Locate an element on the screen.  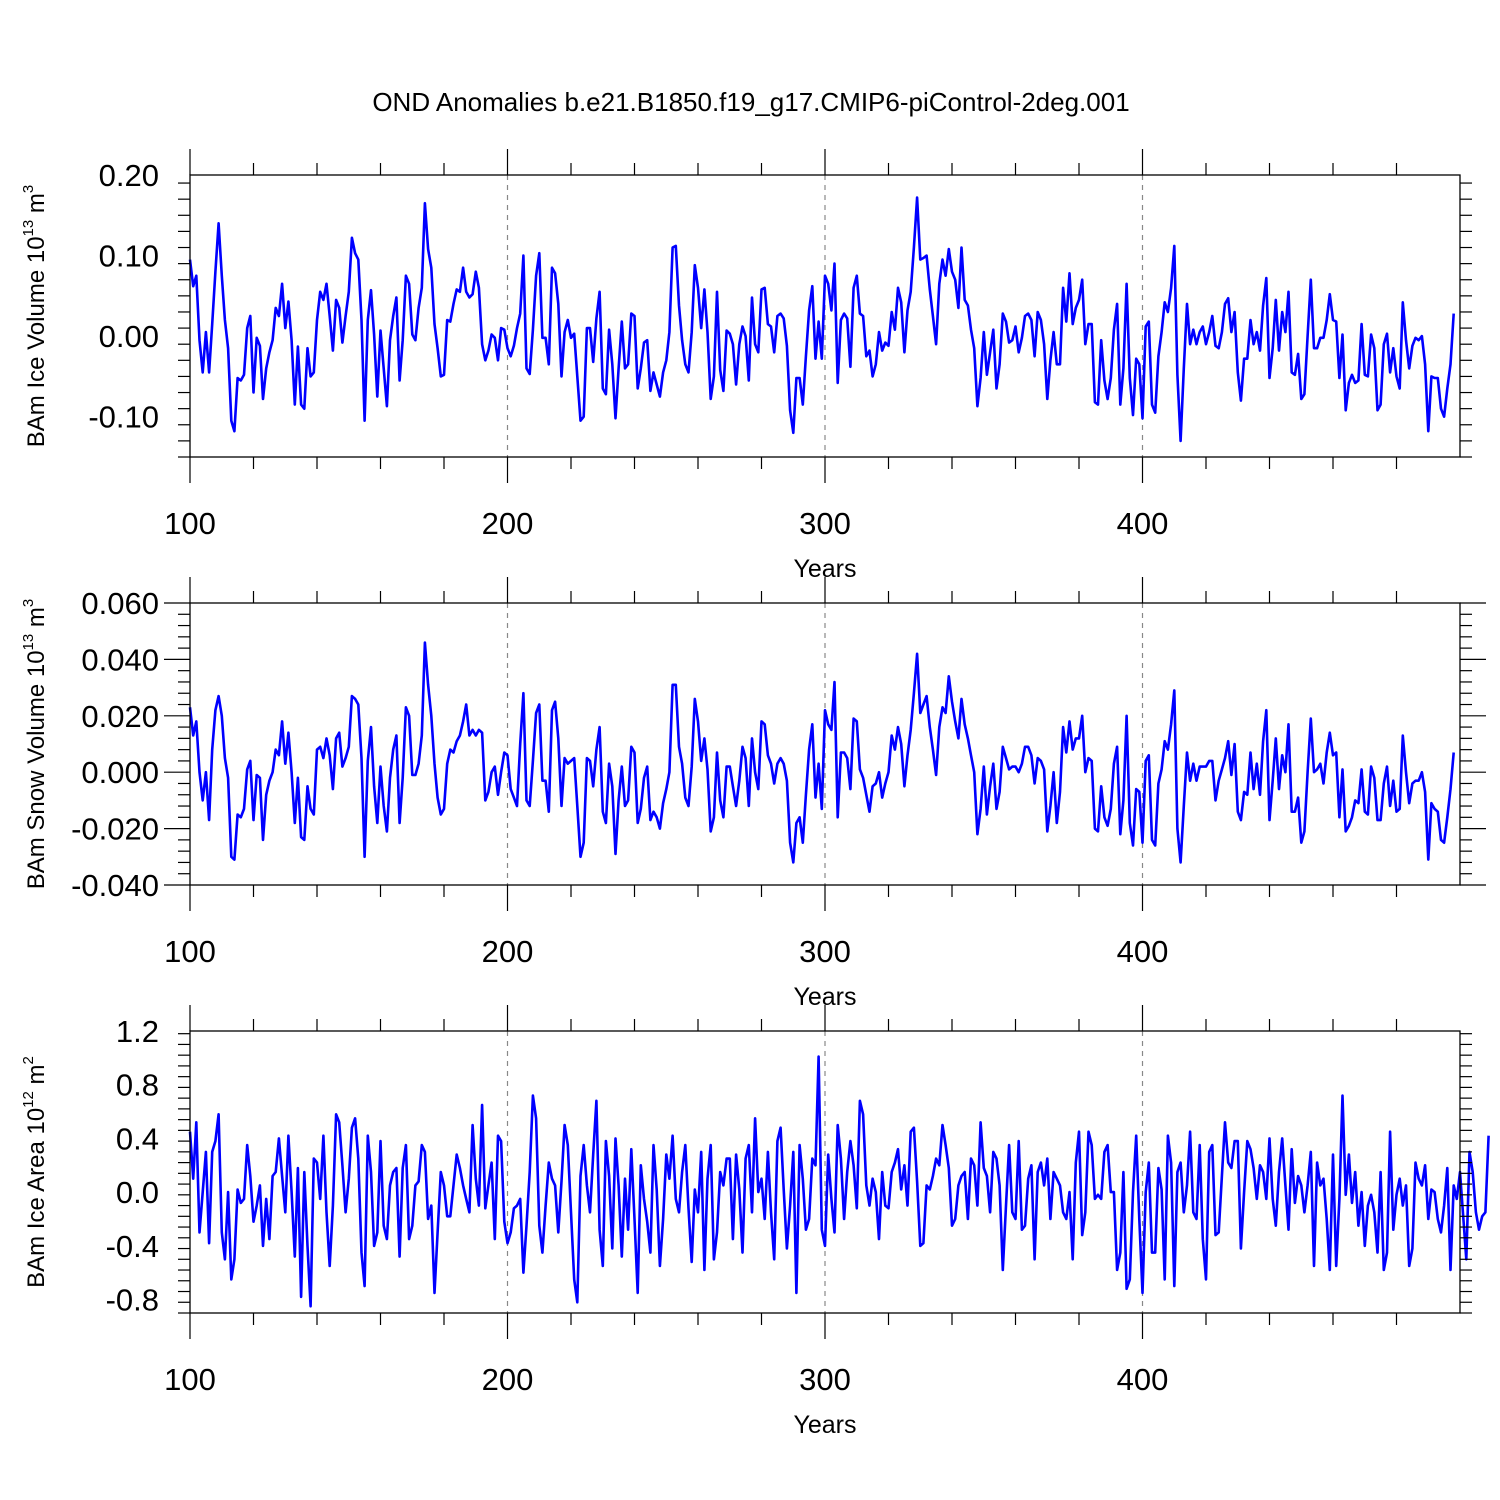
y-tick-label: 0.060 is located at coordinates (120, 603).